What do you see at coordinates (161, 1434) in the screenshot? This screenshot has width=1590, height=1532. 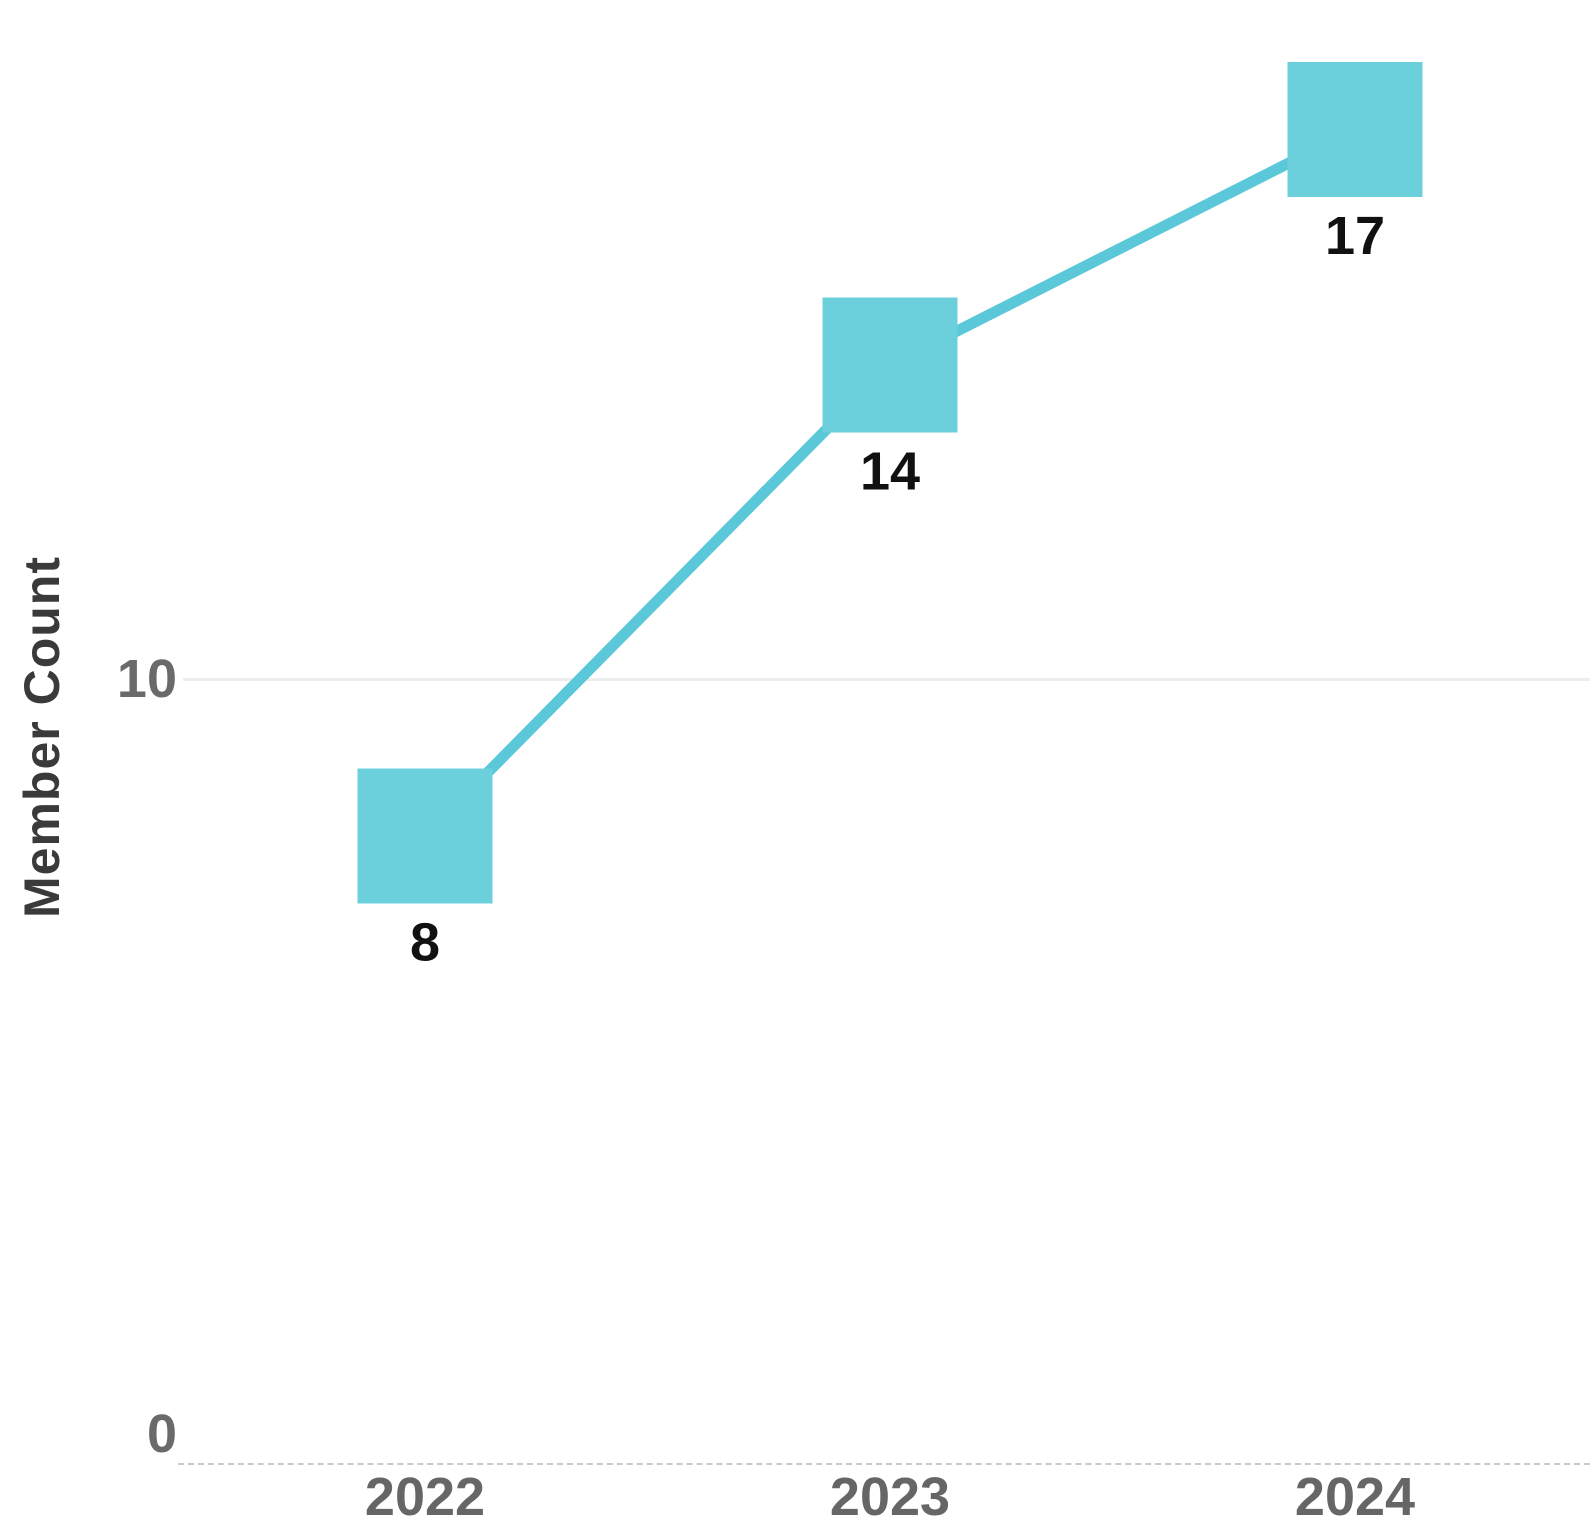 I see `y-tick-label-0: 0` at bounding box center [161, 1434].